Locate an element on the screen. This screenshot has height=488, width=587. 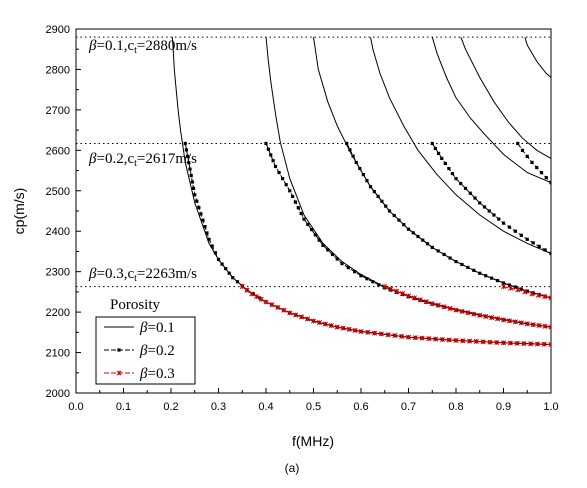
x-tick-label: 0.1 is located at coordinates (123, 407).